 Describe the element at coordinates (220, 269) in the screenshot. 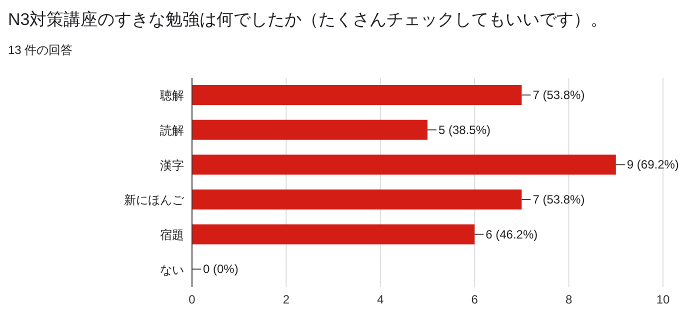

I see `data-label: 0 (0%)` at that location.